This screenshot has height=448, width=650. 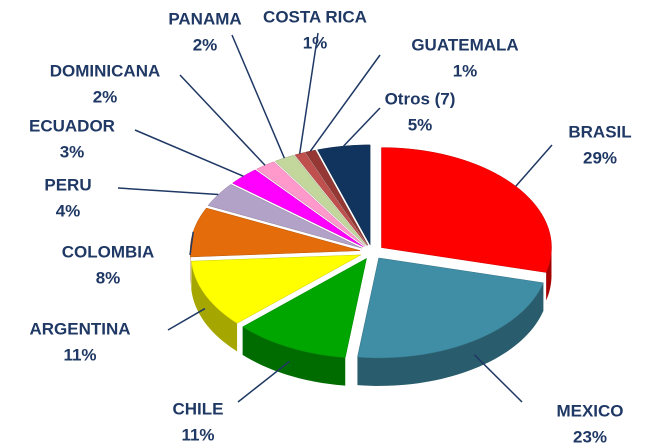 I want to click on value-label: 23%, so click(x=590, y=436).